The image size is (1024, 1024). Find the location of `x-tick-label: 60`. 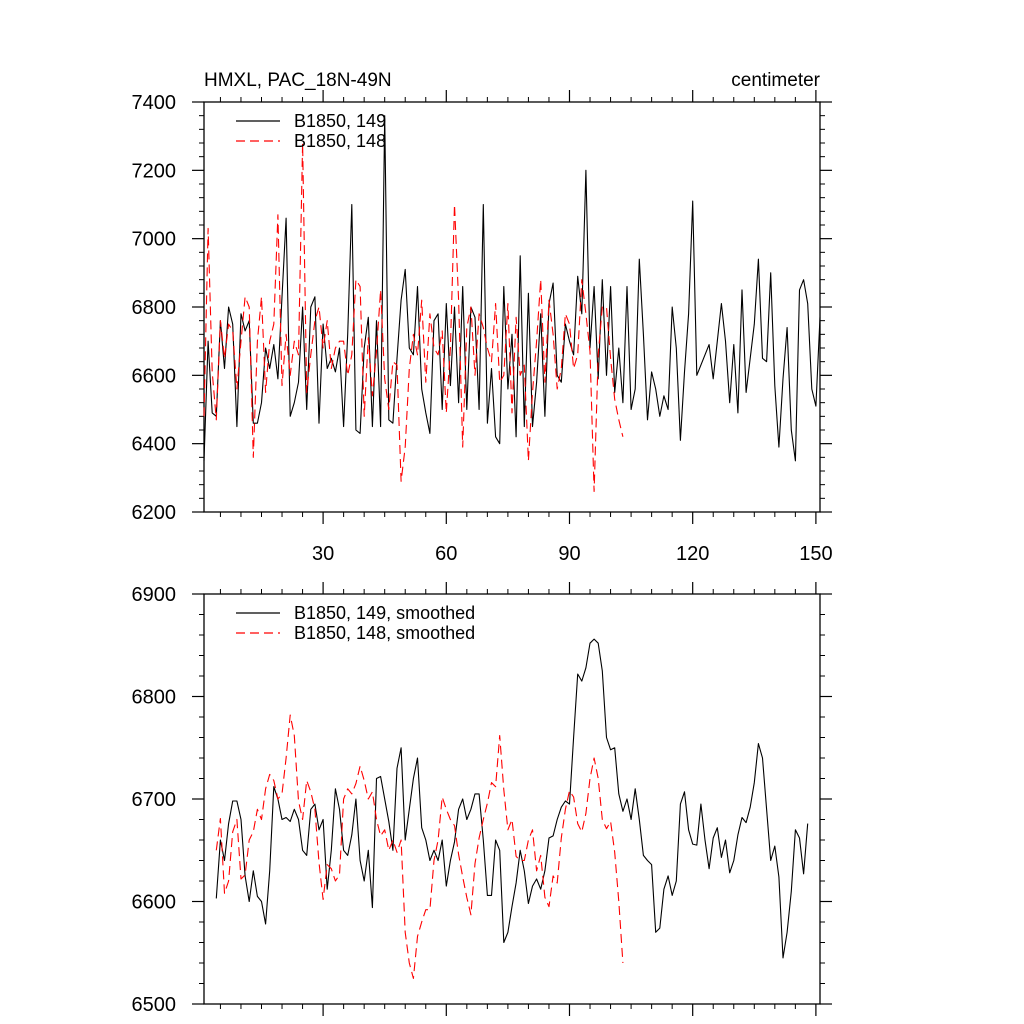

x-tick-label: 60 is located at coordinates (446, 554).